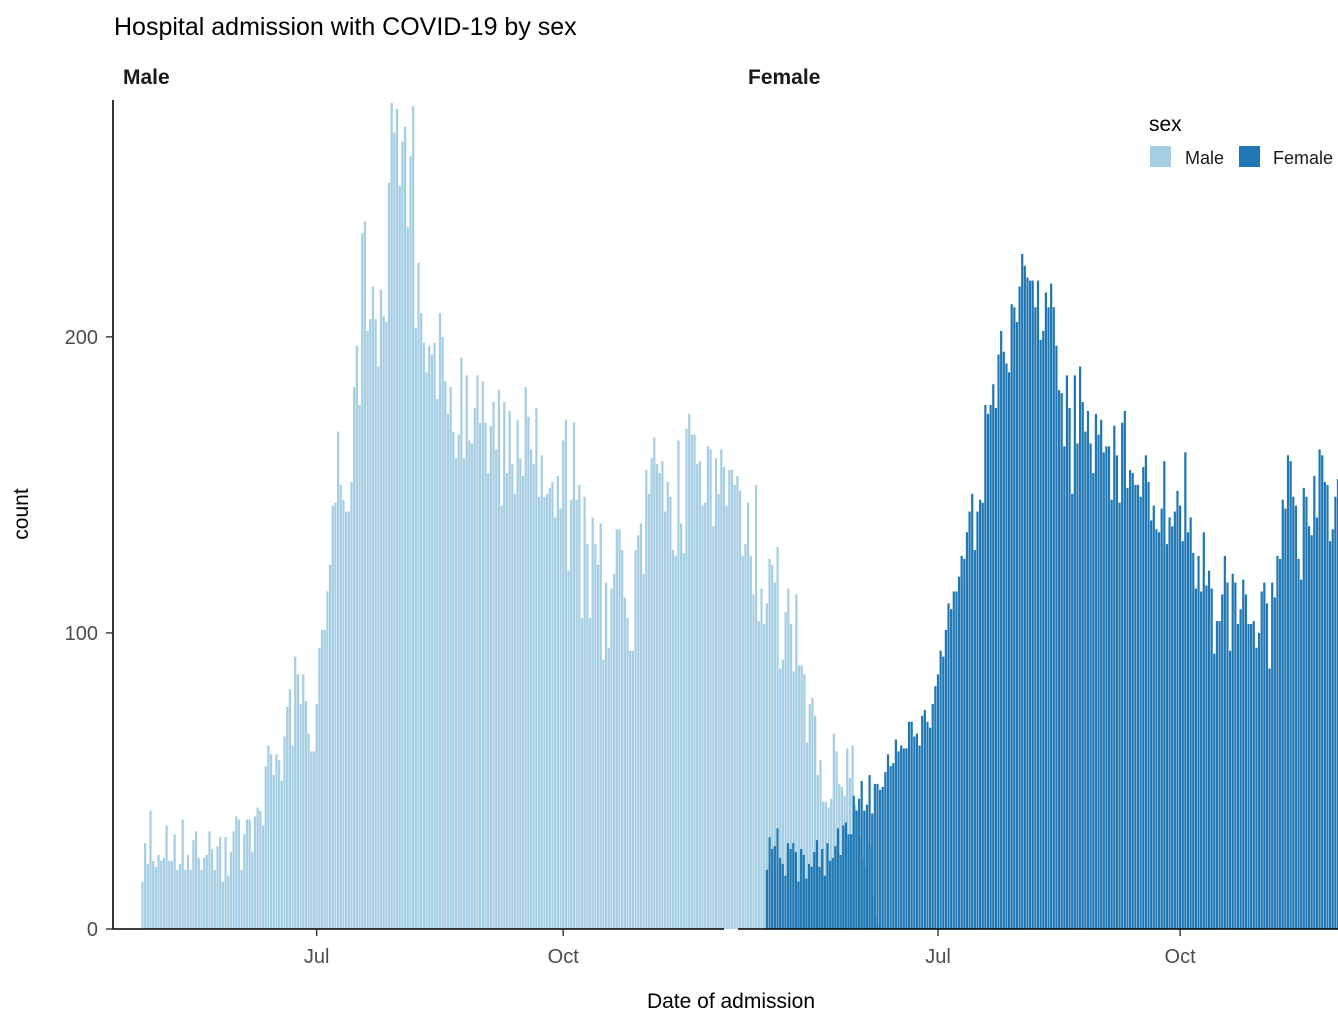 This screenshot has height=1010, width=1338. Describe the element at coordinates (21, 514) in the screenshot. I see `y-axis-label: count` at that location.